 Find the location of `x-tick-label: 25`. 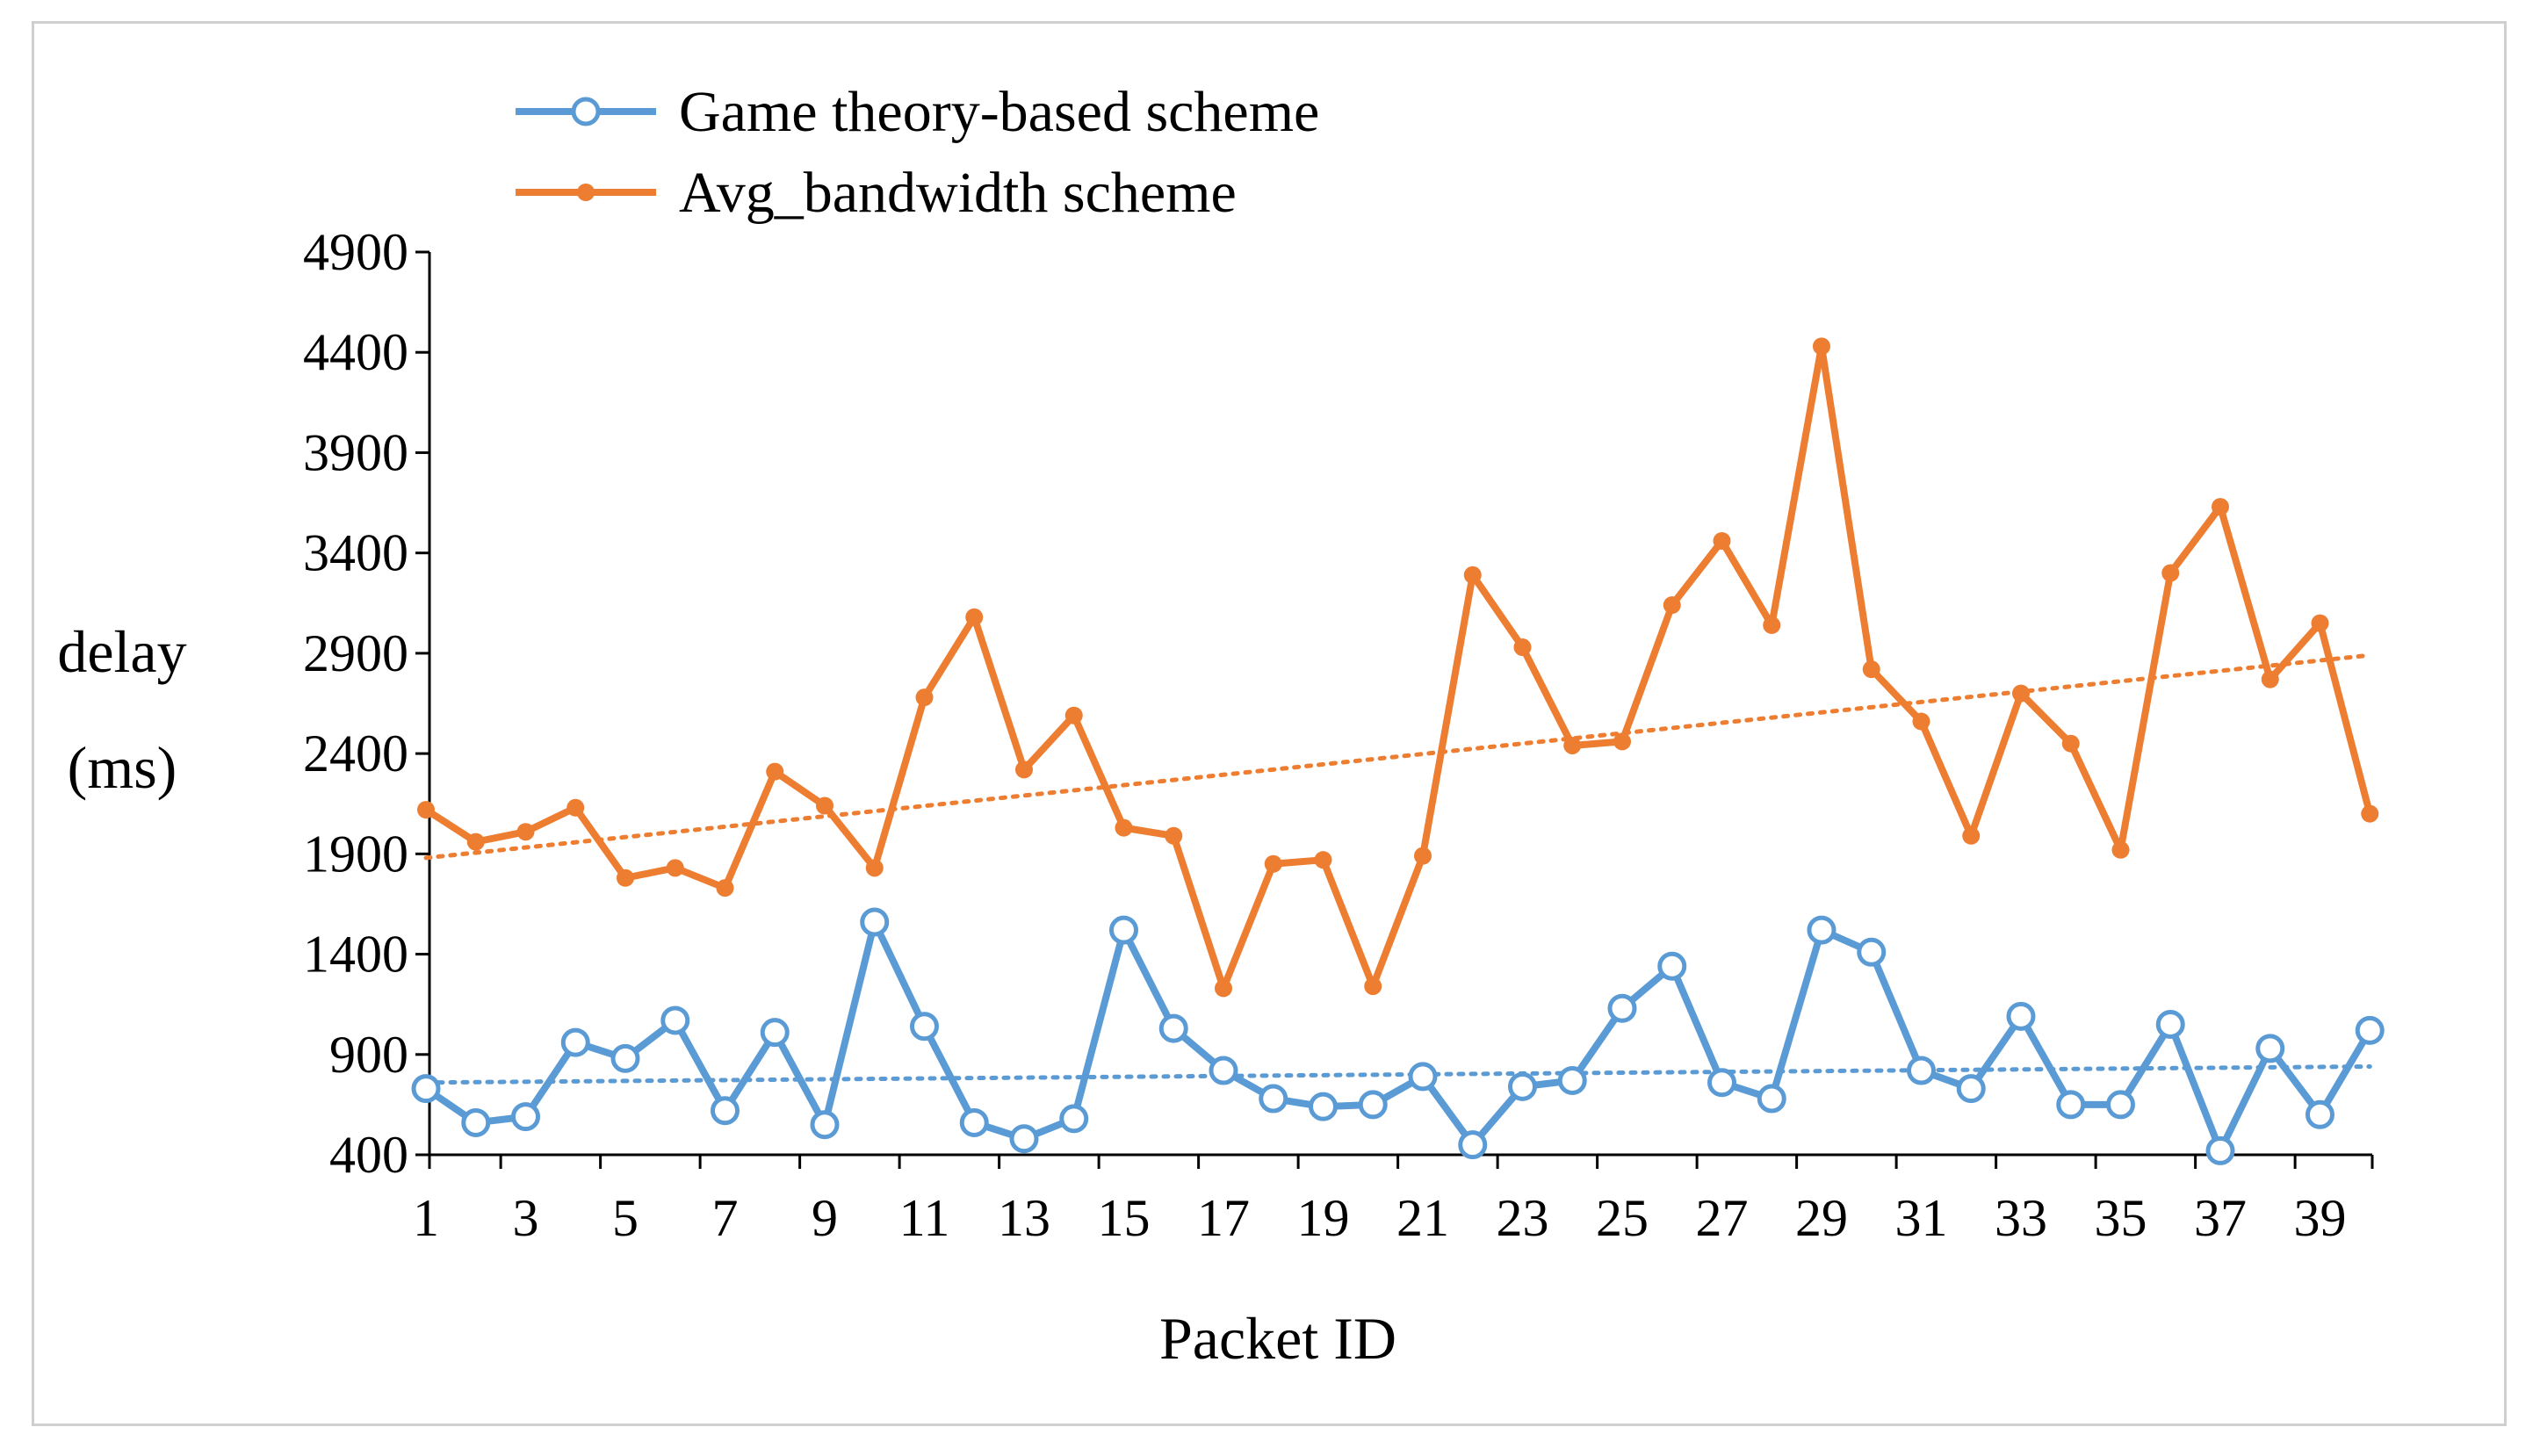

x-tick-label: 25 is located at coordinates (1623, 1218).